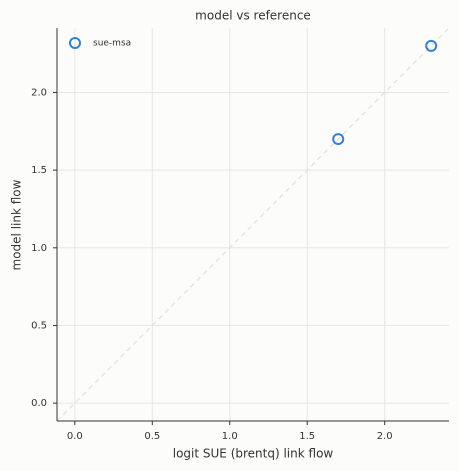 The image size is (459, 471). I want to click on y-tick-label: 0.5, so click(39, 325).